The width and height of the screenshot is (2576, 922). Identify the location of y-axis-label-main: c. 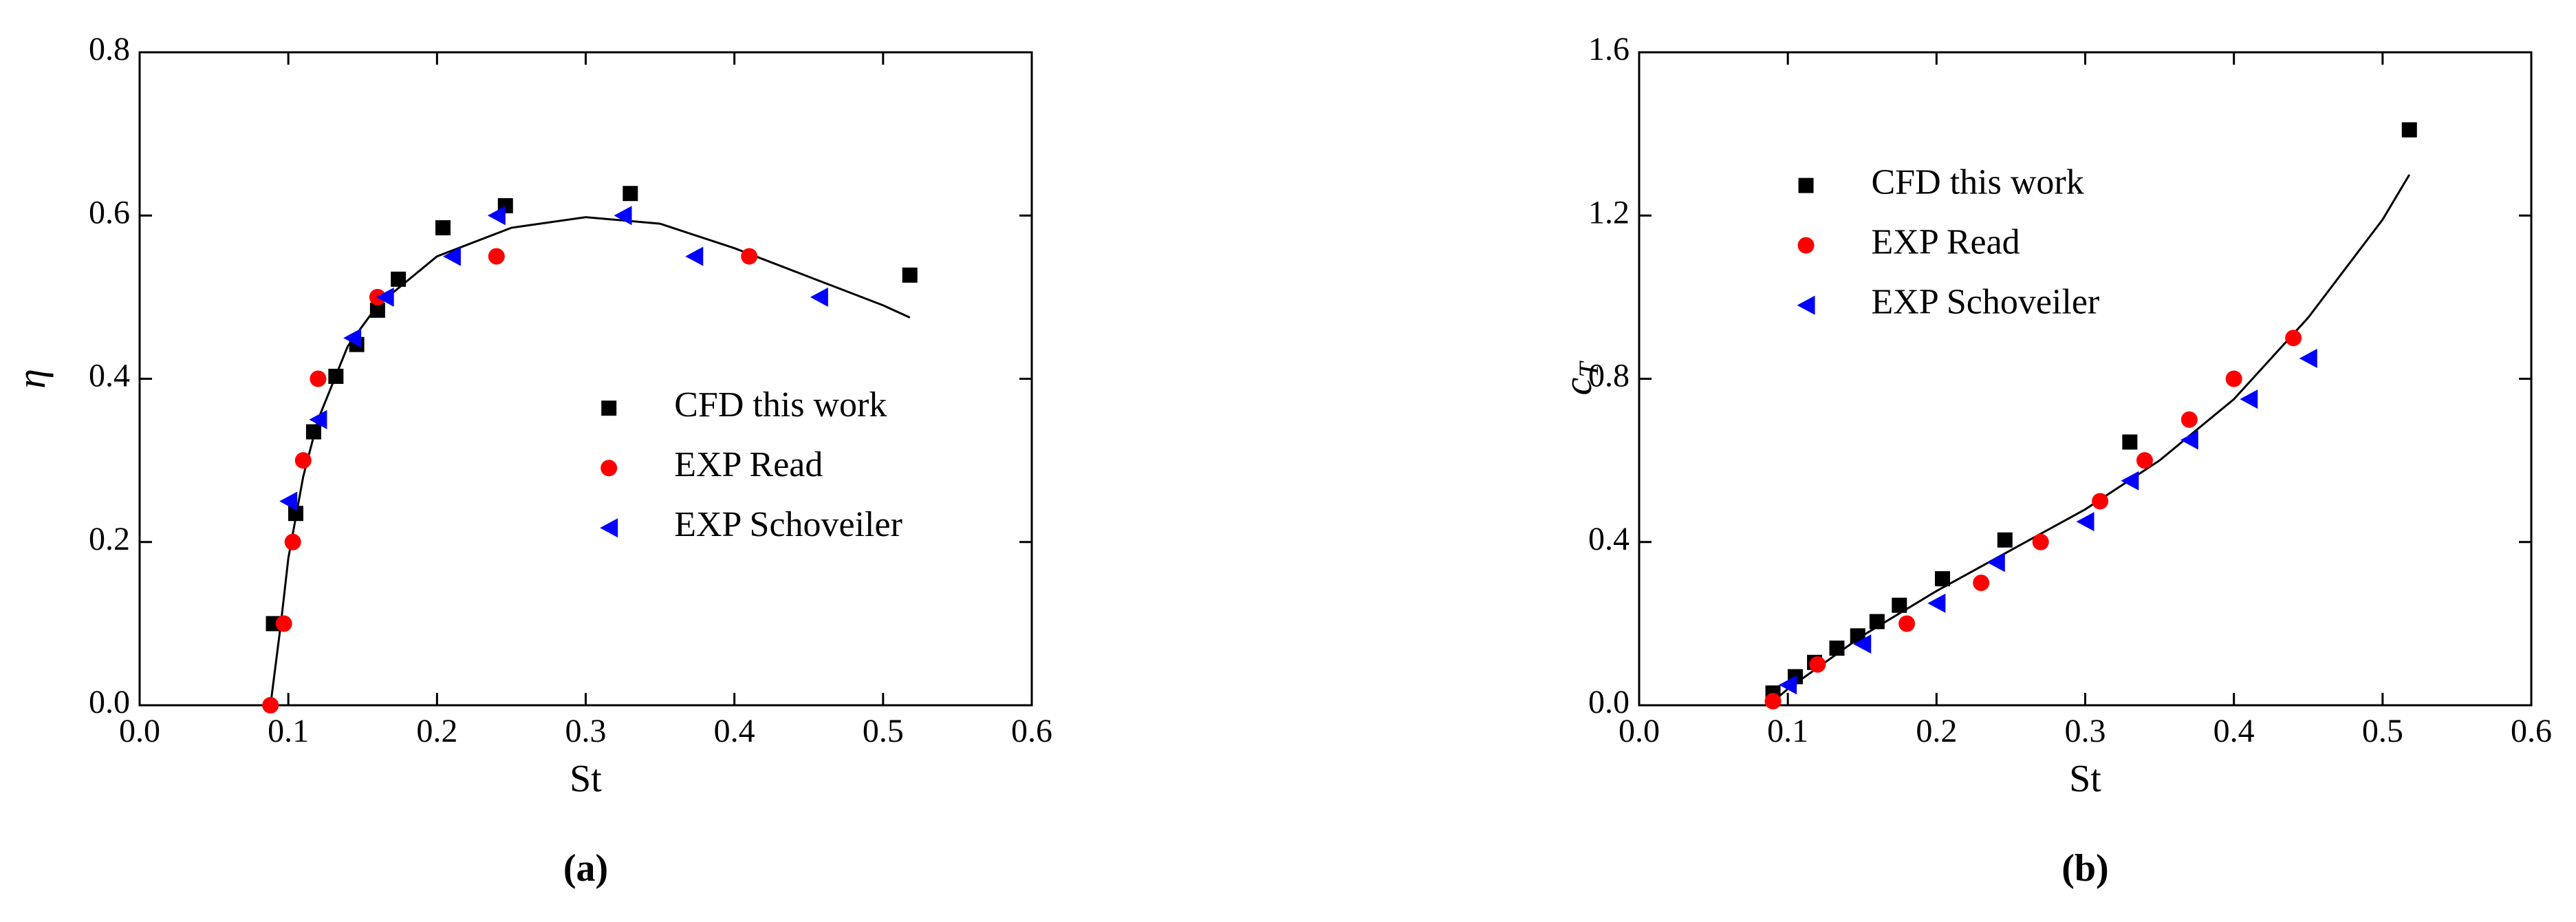
(1577, 387).